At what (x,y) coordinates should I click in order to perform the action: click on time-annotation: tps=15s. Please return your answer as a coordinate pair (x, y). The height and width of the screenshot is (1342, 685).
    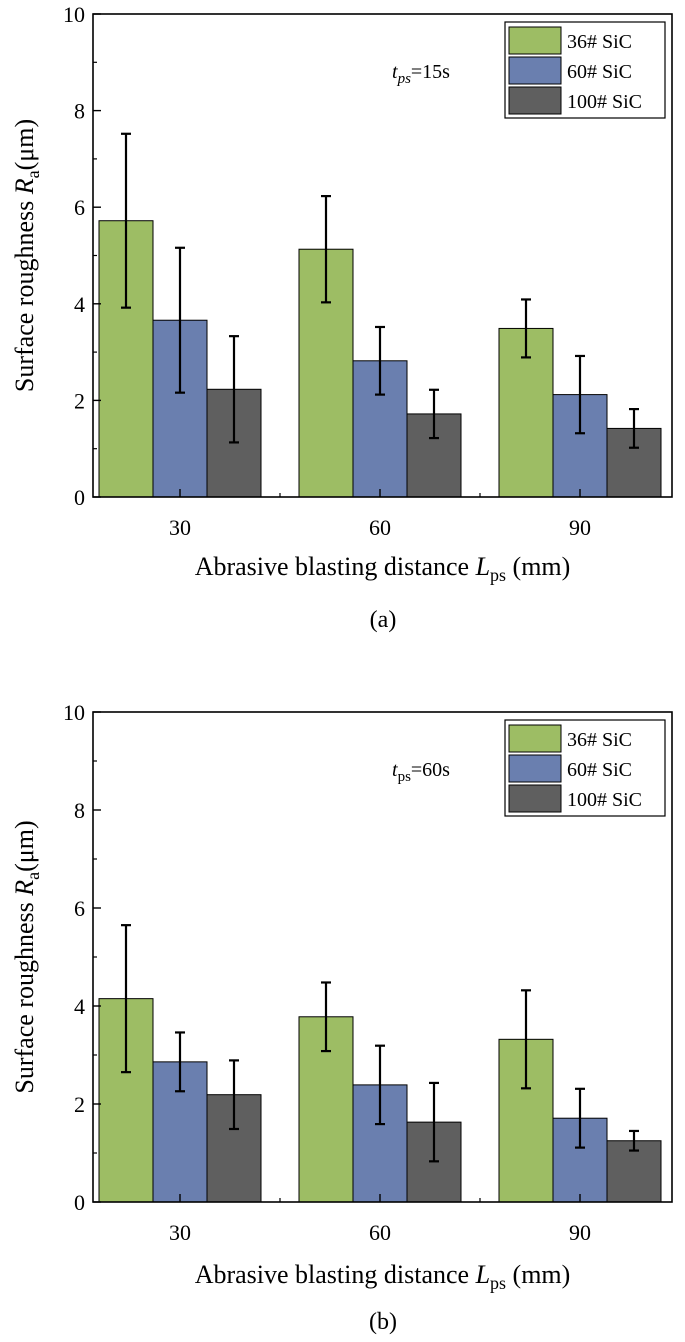
    Looking at the image, I should click on (421, 74).